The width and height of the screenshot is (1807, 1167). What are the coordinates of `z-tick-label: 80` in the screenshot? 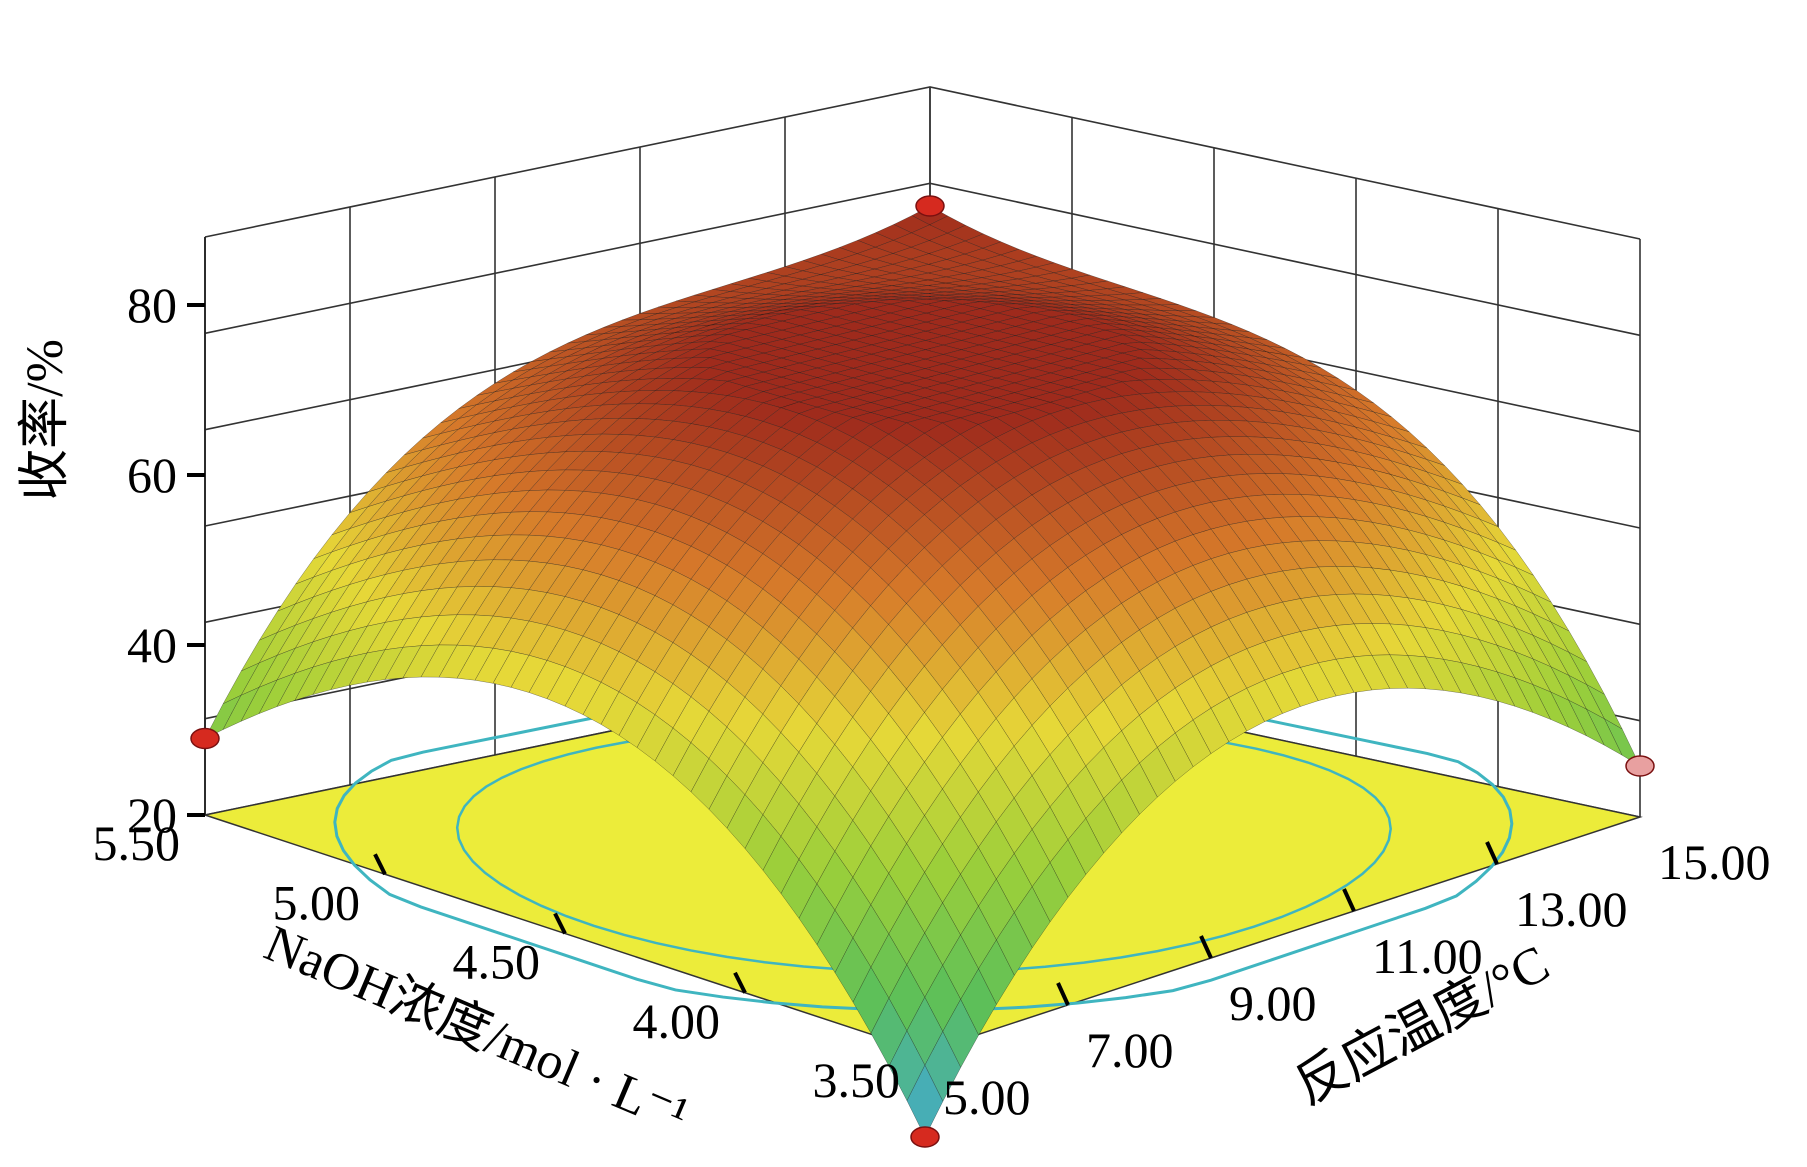 It's located at (152, 305).